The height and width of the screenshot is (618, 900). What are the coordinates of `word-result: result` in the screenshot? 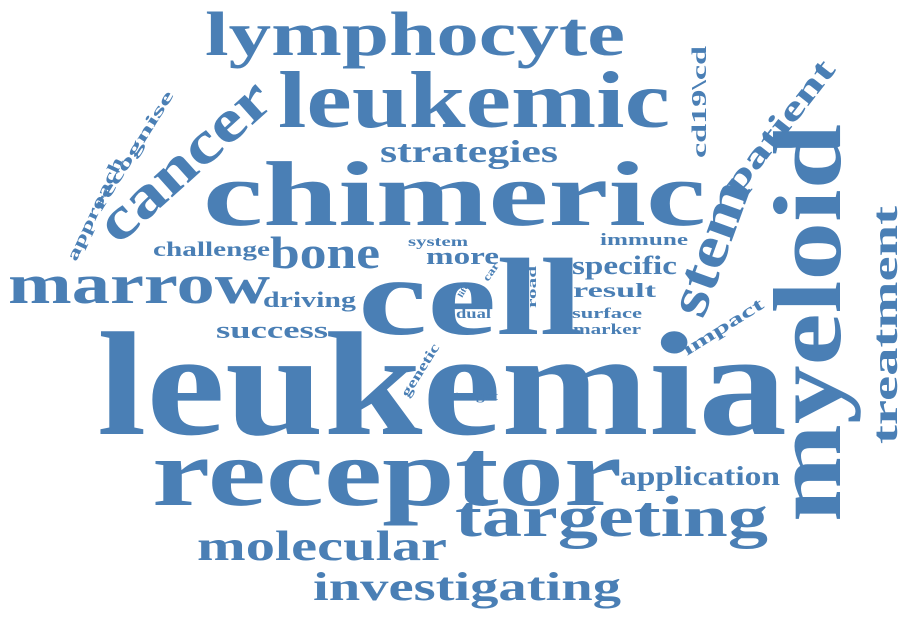 It's located at (615, 291).